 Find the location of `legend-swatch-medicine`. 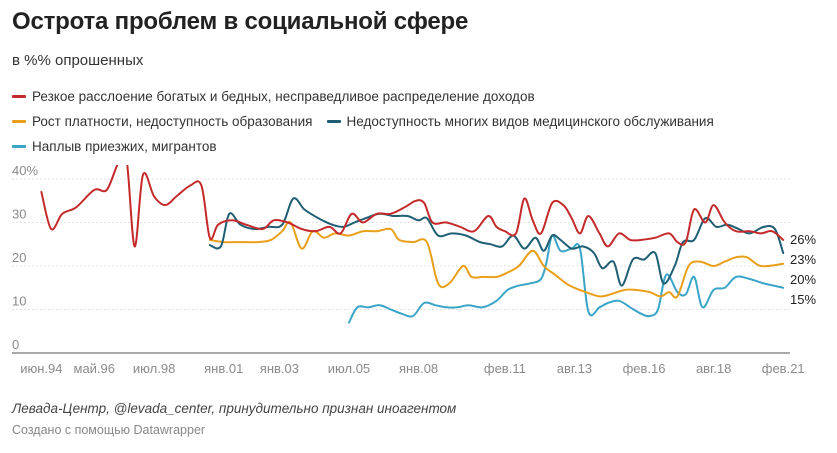

legend-swatch-medicine is located at coordinates (333, 121).